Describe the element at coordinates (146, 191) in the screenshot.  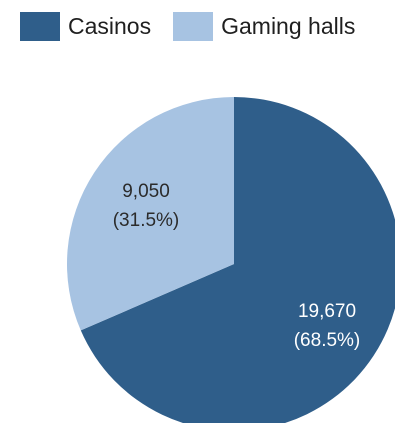
I see `slice-label-gaming-halls-value: 9,050` at that location.